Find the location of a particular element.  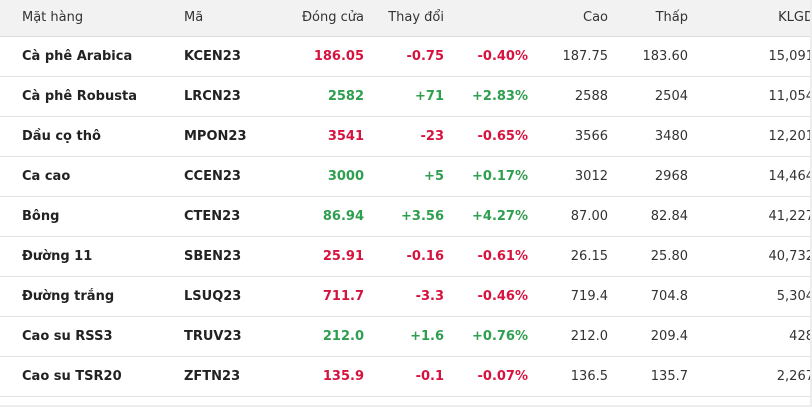

header-volume: KLGD is located at coordinates (795, 18).